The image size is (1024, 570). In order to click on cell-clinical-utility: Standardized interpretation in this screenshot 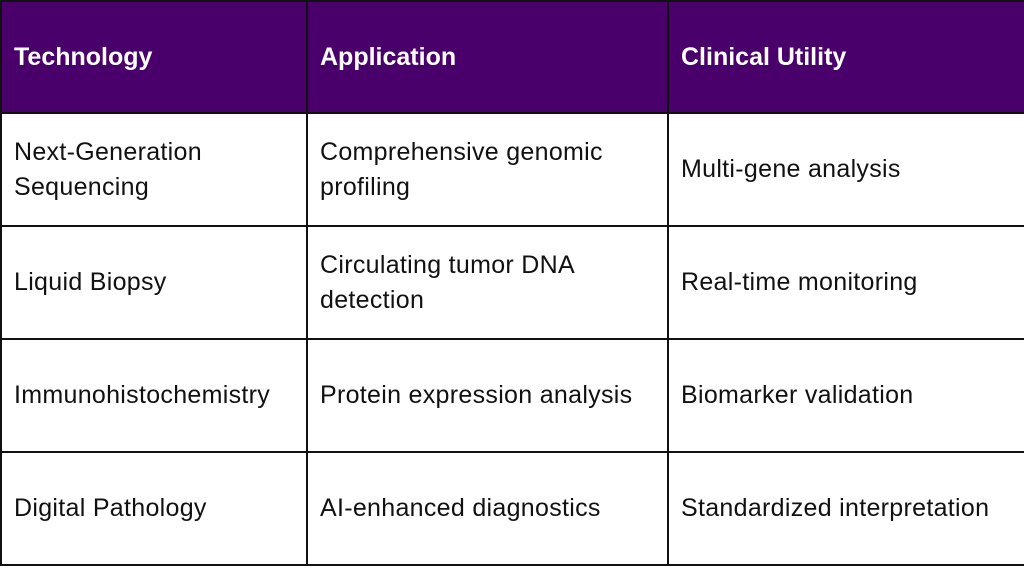, I will do `click(845, 508)`.